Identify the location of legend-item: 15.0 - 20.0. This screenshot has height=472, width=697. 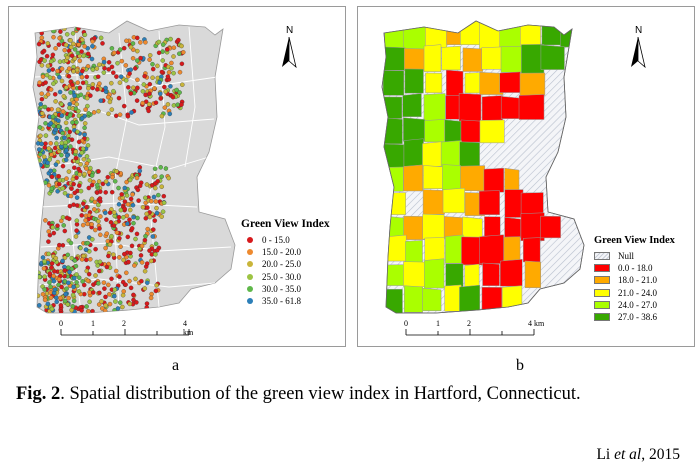
(285, 252).